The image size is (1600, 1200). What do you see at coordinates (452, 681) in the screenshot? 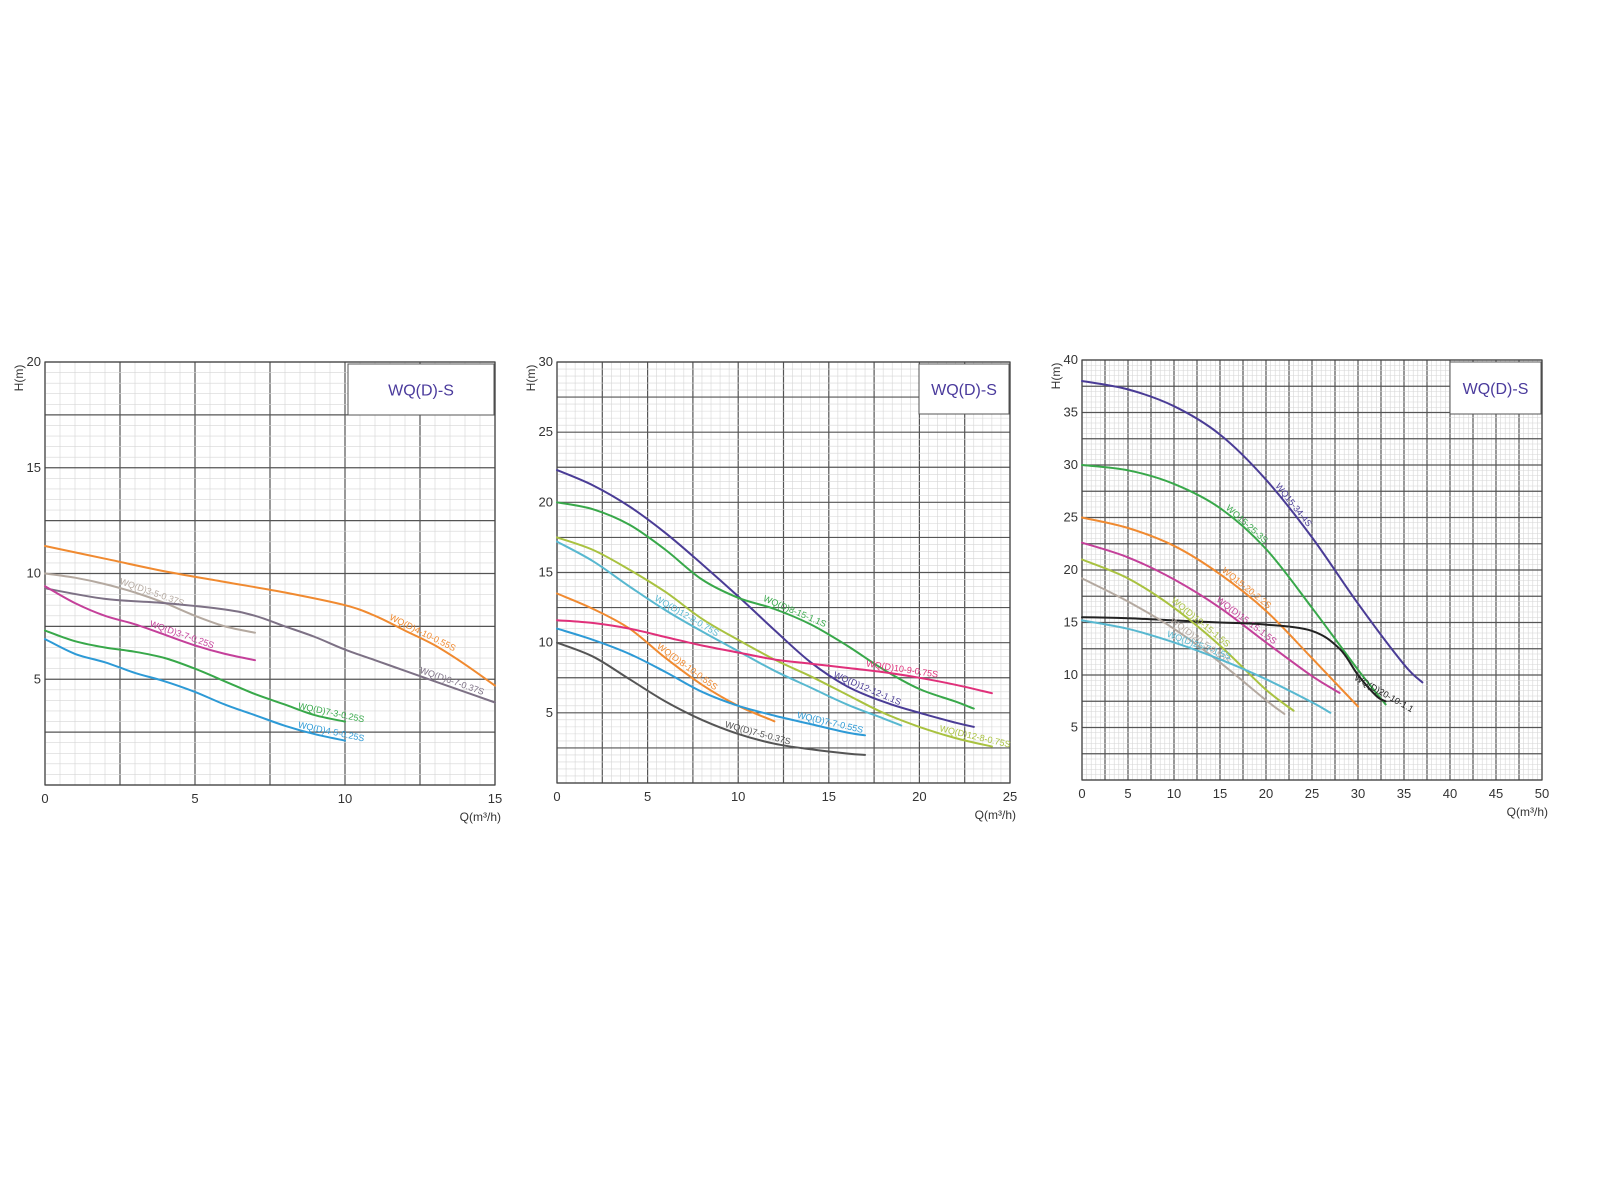
I see `series-label: WQ(D)6-7-0.37S` at bounding box center [452, 681].